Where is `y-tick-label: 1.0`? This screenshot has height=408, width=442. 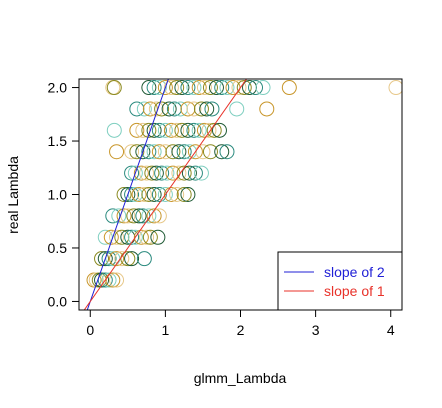
y-tick-label: 1.0 is located at coordinates (58, 195).